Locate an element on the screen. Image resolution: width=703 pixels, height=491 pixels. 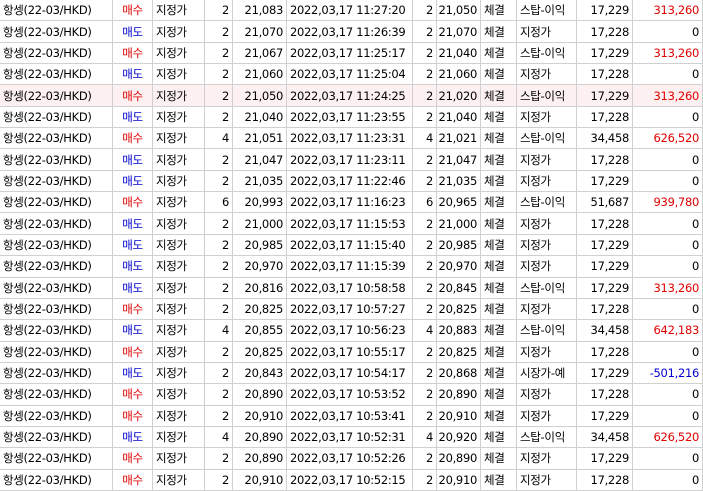
datetime: 2022,03,17 11:27:20 is located at coordinates (350, 11).